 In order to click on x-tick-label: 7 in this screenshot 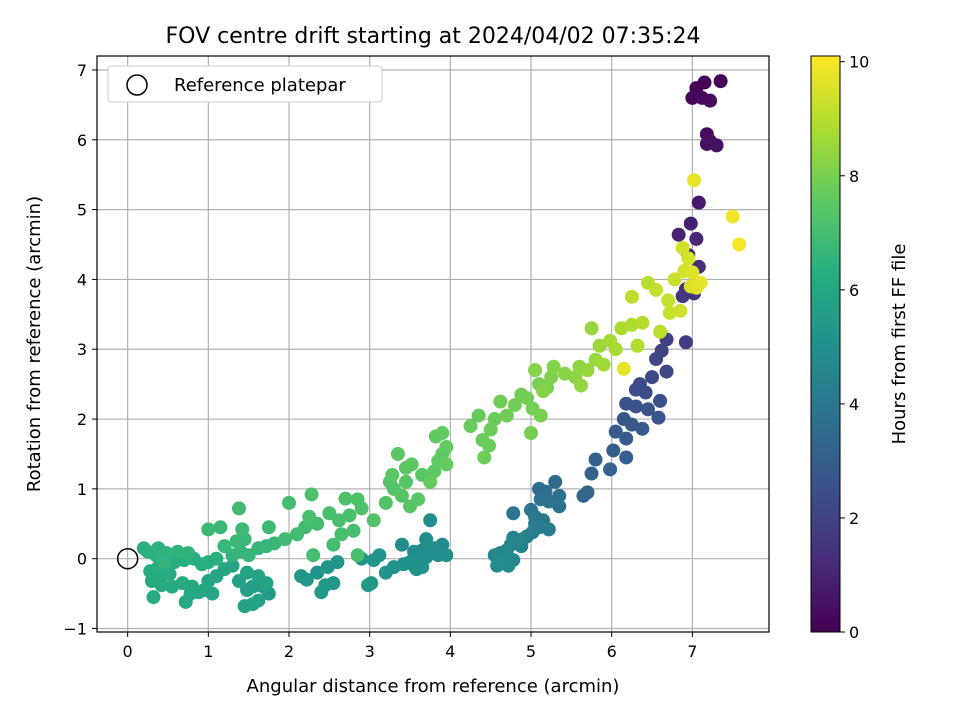, I will do `click(692, 651)`.